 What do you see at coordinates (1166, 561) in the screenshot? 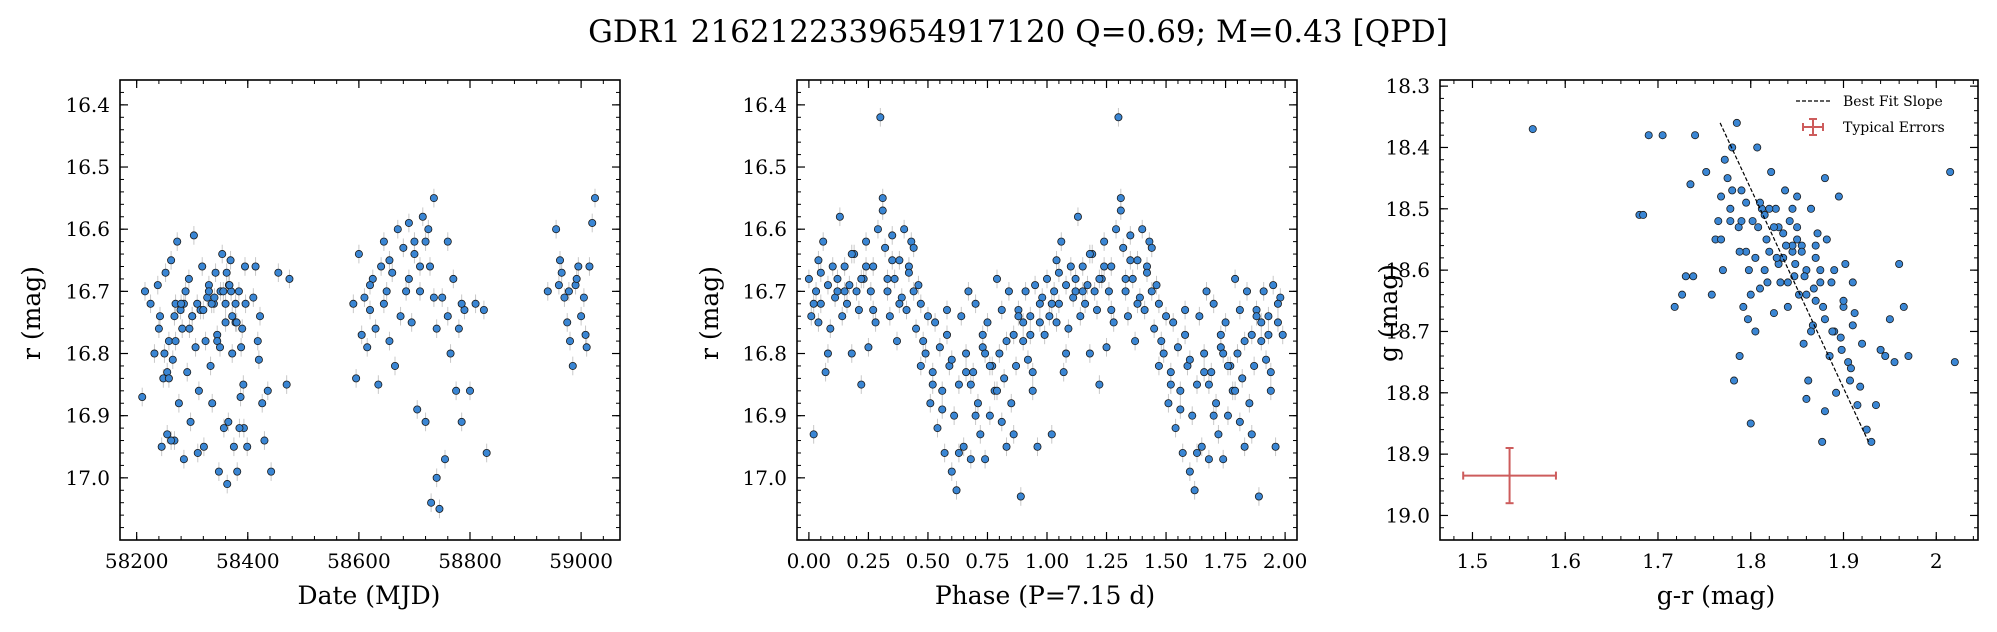
I see `x-tick-label: 1.50` at bounding box center [1166, 561].